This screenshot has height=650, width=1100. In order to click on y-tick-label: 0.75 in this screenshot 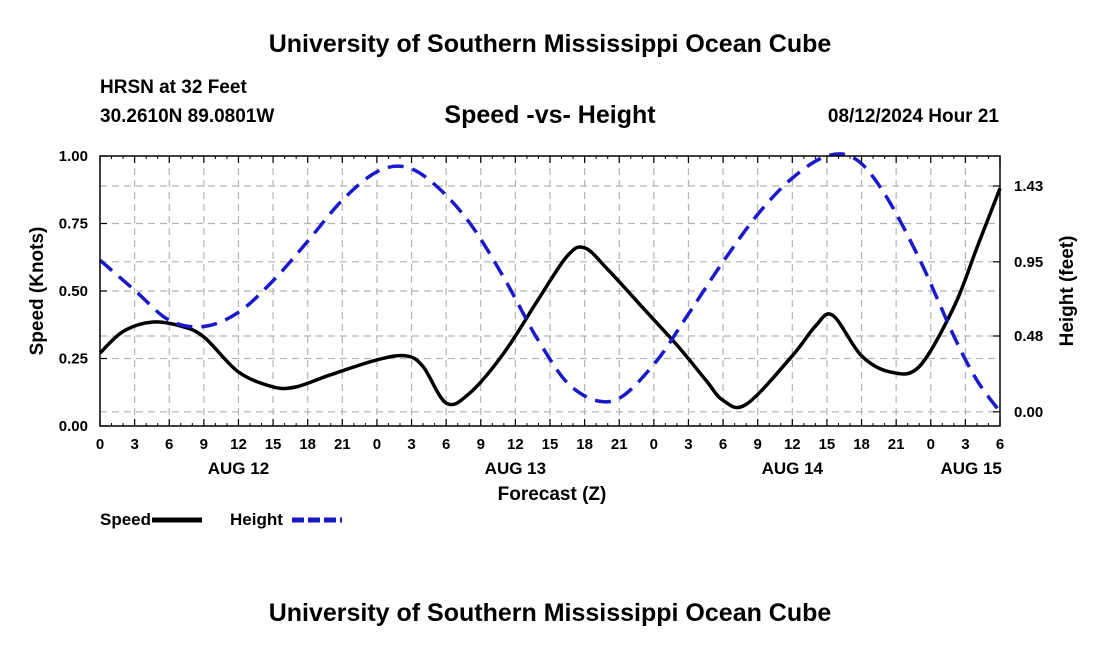, I will do `click(73, 224)`.